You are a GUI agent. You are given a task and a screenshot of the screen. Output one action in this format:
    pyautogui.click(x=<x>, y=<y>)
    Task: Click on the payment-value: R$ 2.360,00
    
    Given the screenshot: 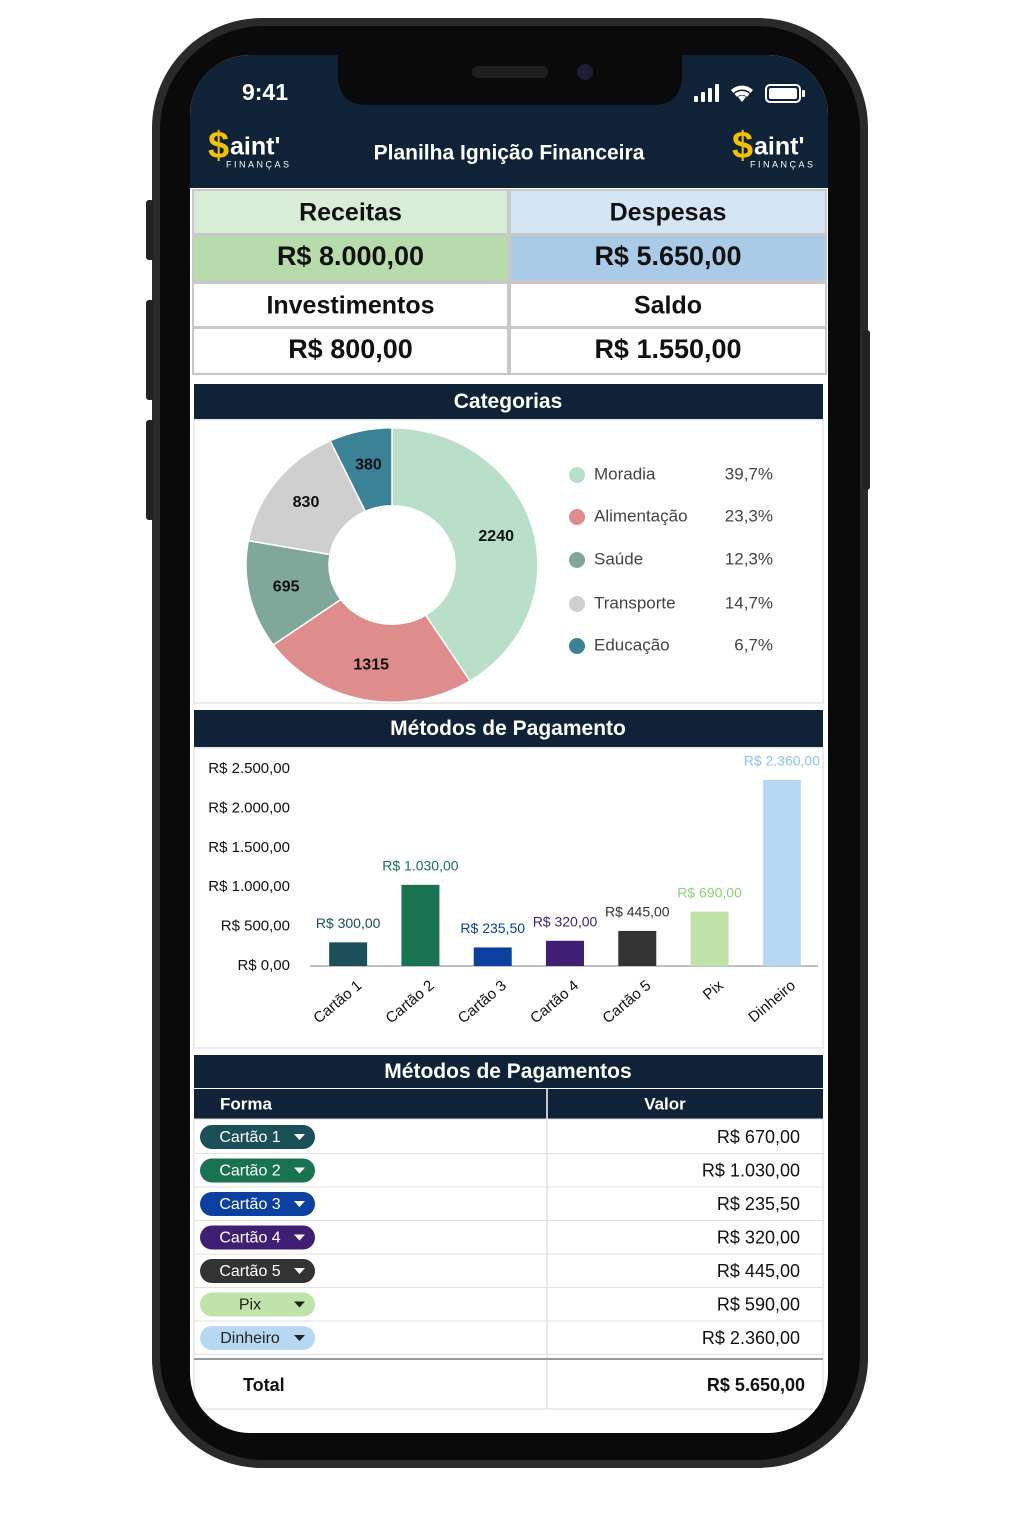 What is the action you would take?
    pyautogui.click(x=751, y=1338)
    